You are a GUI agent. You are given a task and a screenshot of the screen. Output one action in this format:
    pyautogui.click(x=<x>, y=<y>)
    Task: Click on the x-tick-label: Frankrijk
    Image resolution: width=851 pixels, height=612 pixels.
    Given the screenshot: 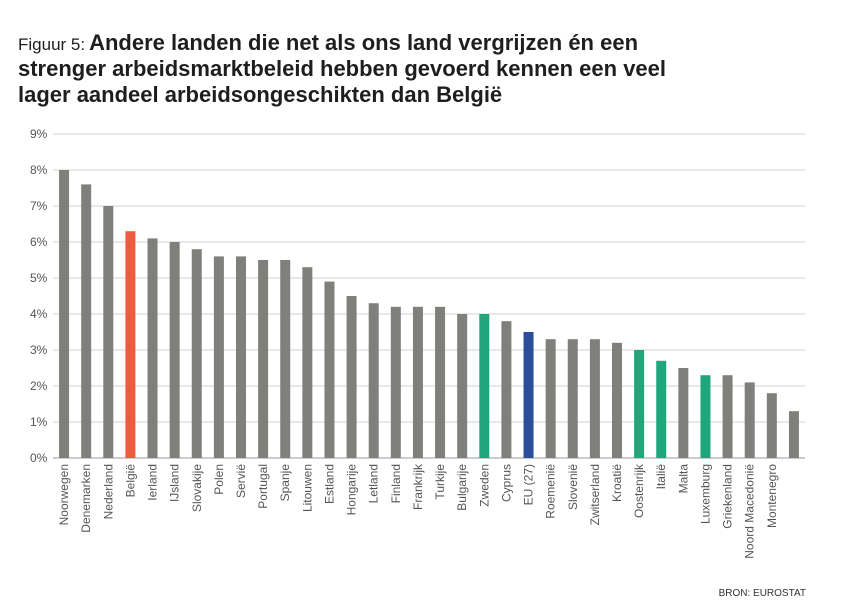 What is the action you would take?
    pyautogui.click(x=418, y=486)
    